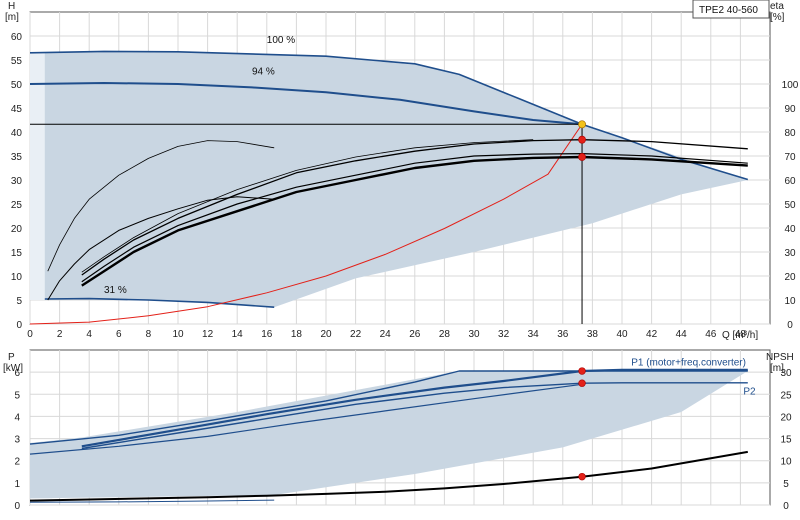 This screenshot has width=800, height=520. What do you see at coordinates (790, 157) in the screenshot?
I see `eta-tick-7: 70` at bounding box center [790, 157].